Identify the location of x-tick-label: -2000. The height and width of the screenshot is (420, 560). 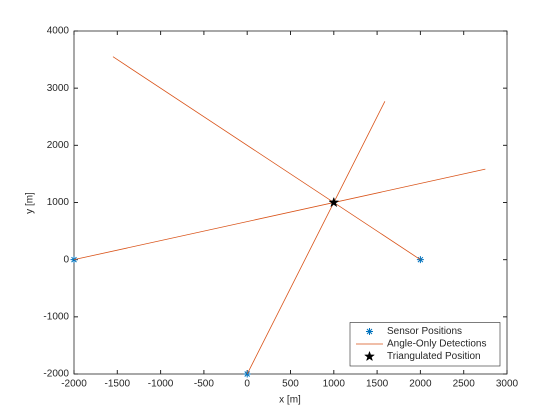
(74, 384).